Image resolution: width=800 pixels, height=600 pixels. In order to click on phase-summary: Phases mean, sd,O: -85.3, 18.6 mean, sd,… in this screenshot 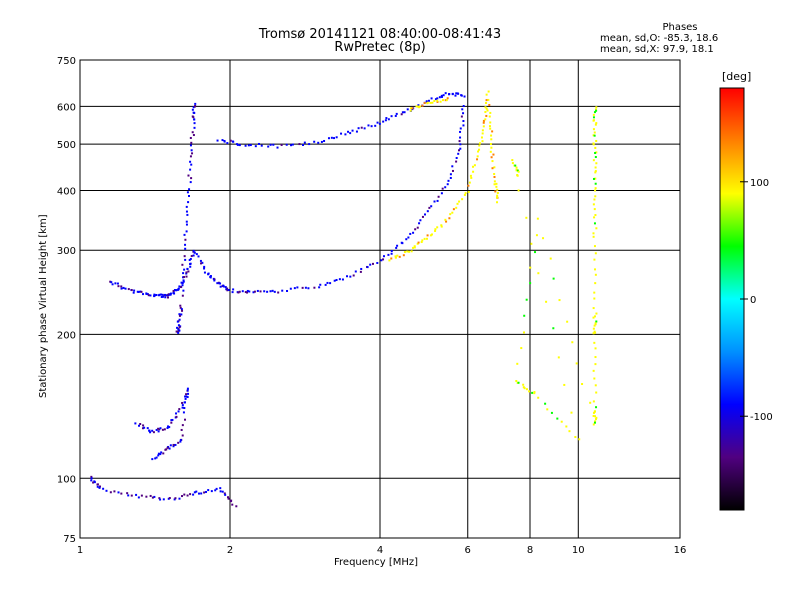, I will do `click(670, 38)`.